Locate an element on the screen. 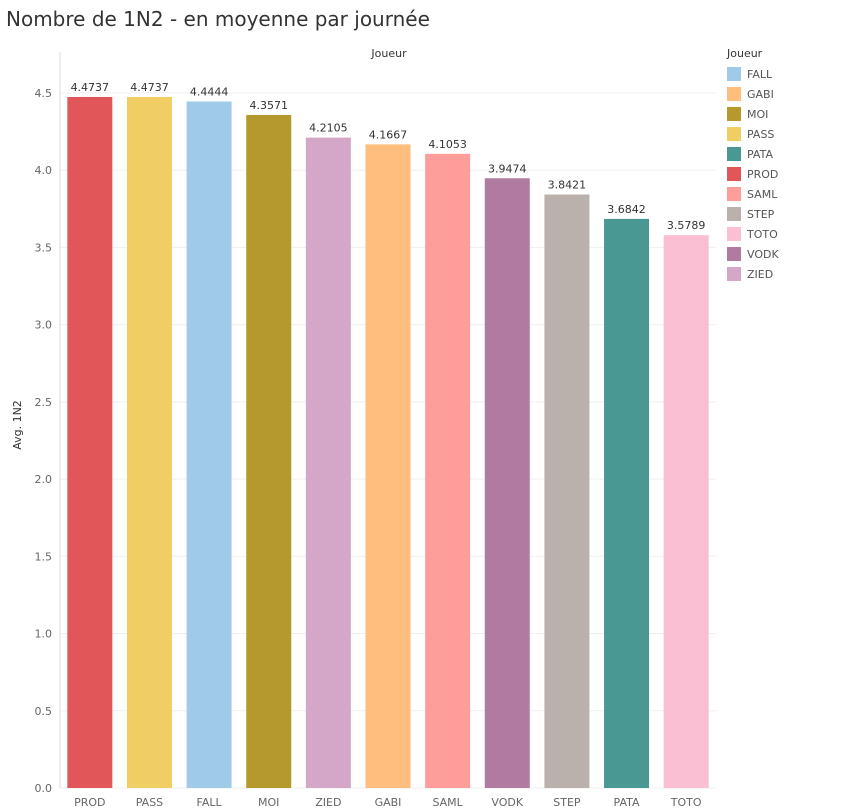 The height and width of the screenshot is (810, 866). bar-toto is located at coordinates (686, 511).